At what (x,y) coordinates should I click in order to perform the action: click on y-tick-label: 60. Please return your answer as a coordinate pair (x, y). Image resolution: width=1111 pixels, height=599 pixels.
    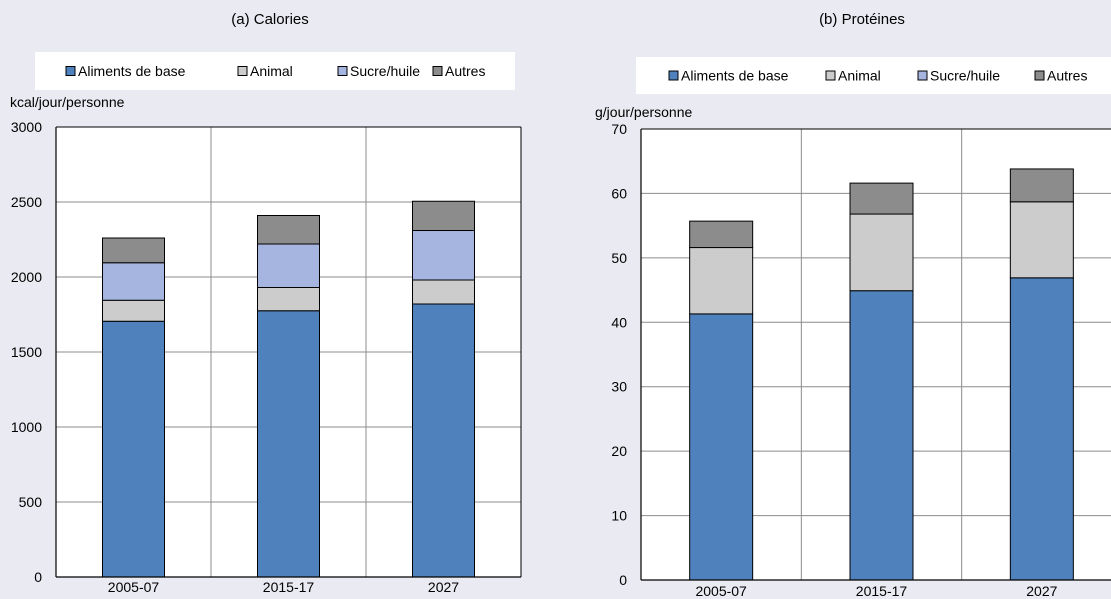
    Looking at the image, I should click on (619, 193).